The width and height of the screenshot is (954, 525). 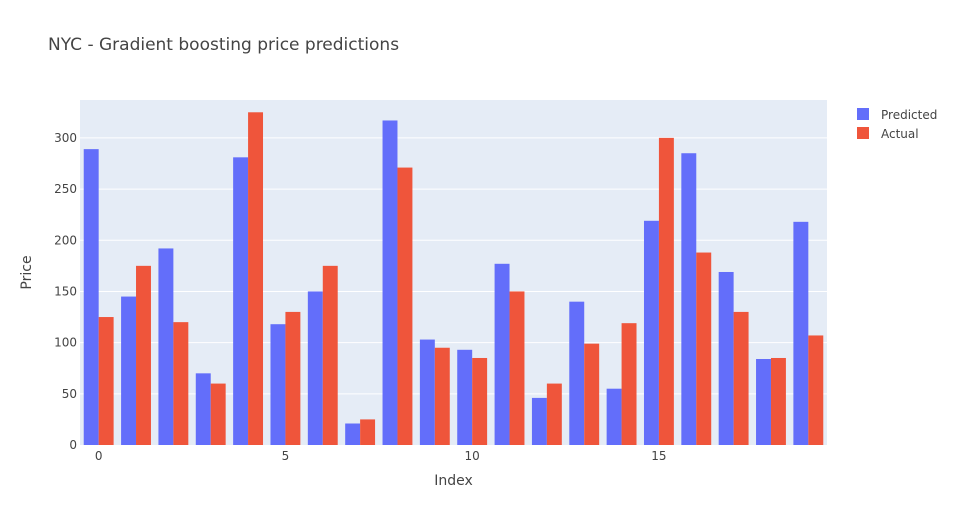 What do you see at coordinates (65, 189) in the screenshot?
I see `y-tick-label: 250` at bounding box center [65, 189].